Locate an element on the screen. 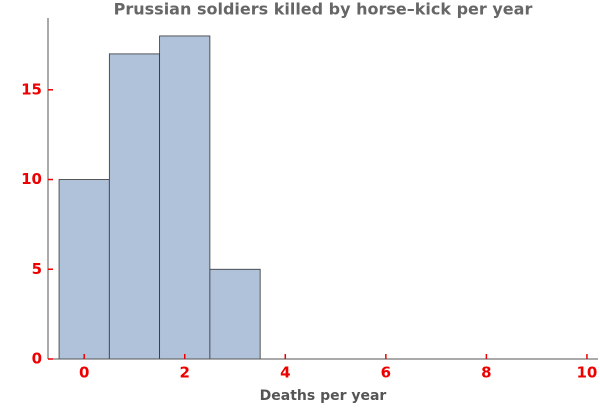 This screenshot has width=600, height=410. x-tick-label: 10 is located at coordinates (587, 373).